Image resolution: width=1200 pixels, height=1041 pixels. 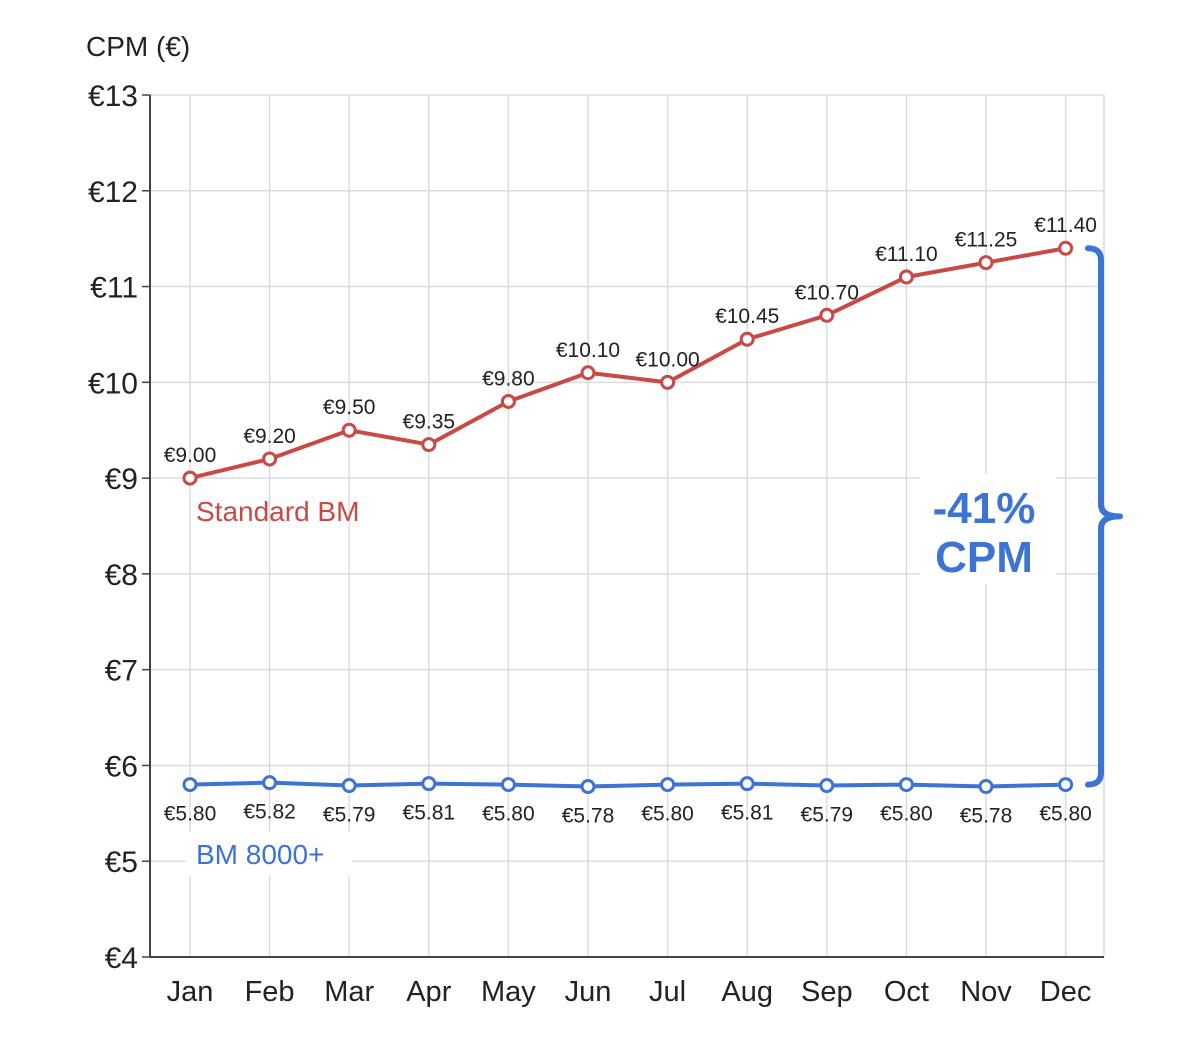 I want to click on data-label-standard: €10.10, so click(x=588, y=350).